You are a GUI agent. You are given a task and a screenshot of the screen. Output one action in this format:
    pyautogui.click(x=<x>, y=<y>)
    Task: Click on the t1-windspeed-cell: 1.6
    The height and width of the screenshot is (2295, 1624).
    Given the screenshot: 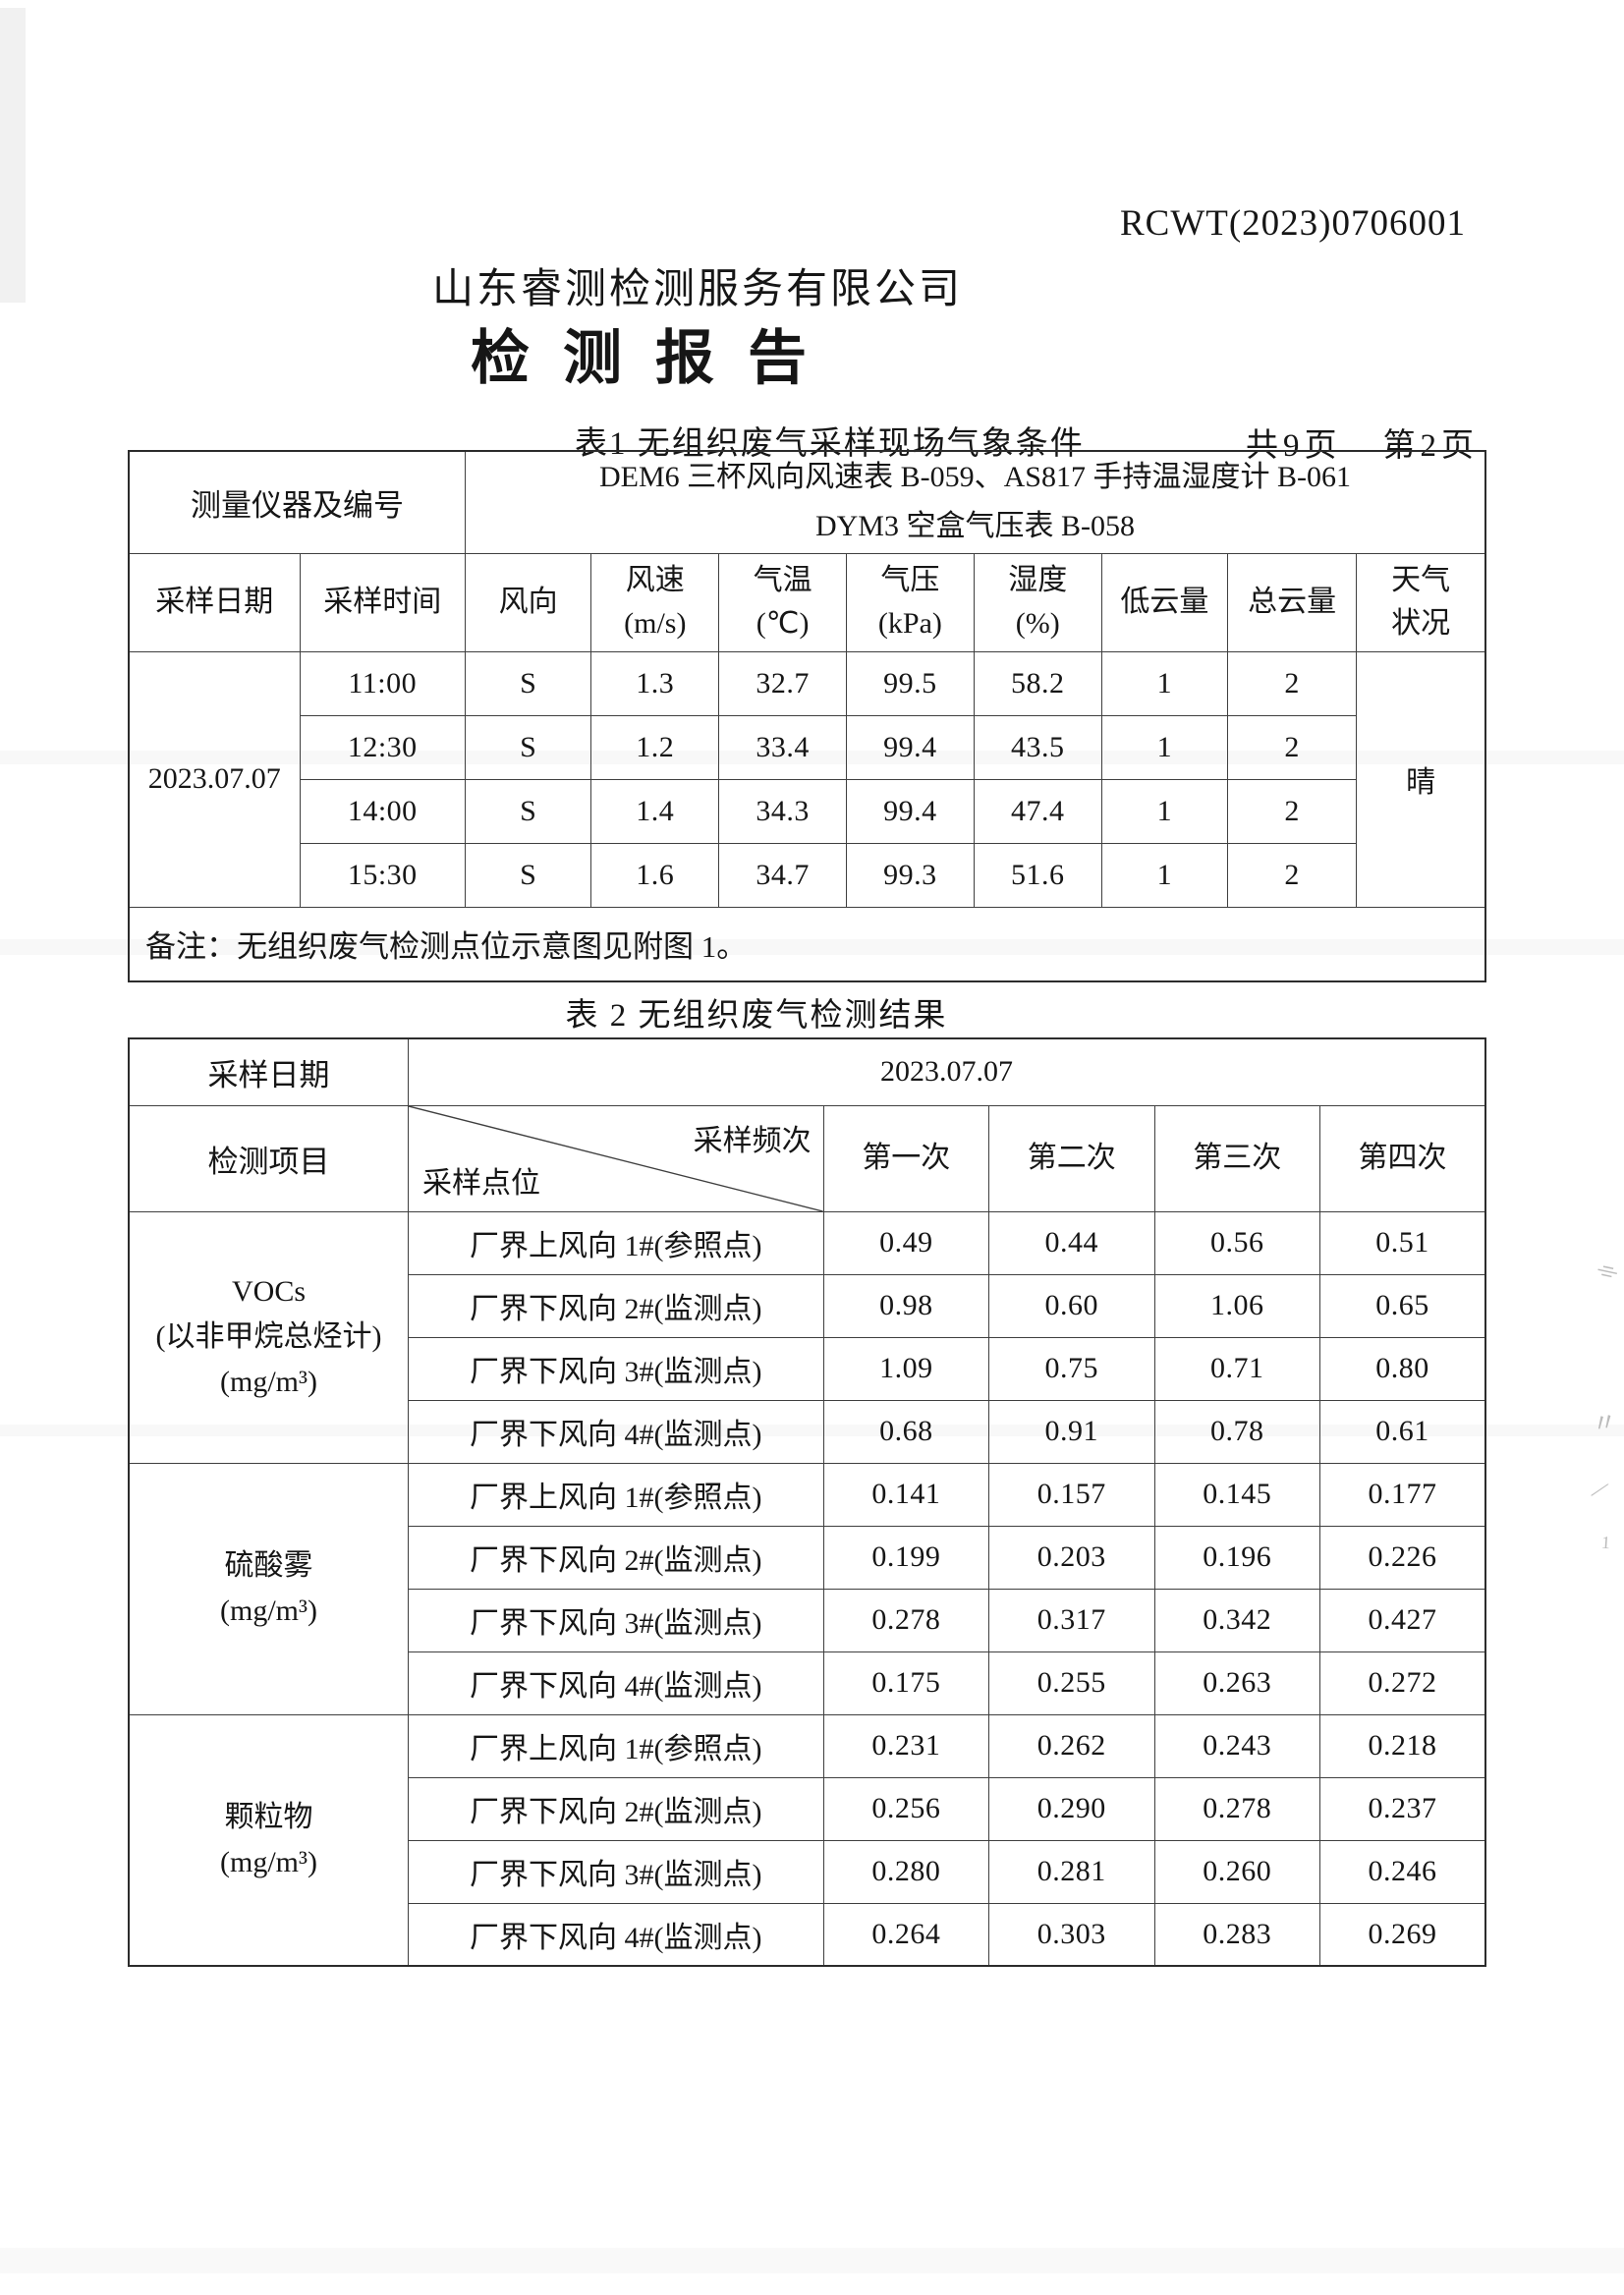 What is the action you would take?
    pyautogui.click(x=655, y=875)
    